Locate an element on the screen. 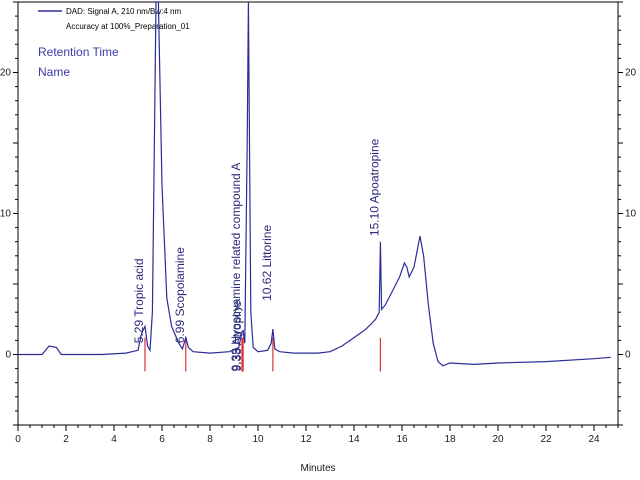  y-tick-label-left: 0 is located at coordinates (8, 355).